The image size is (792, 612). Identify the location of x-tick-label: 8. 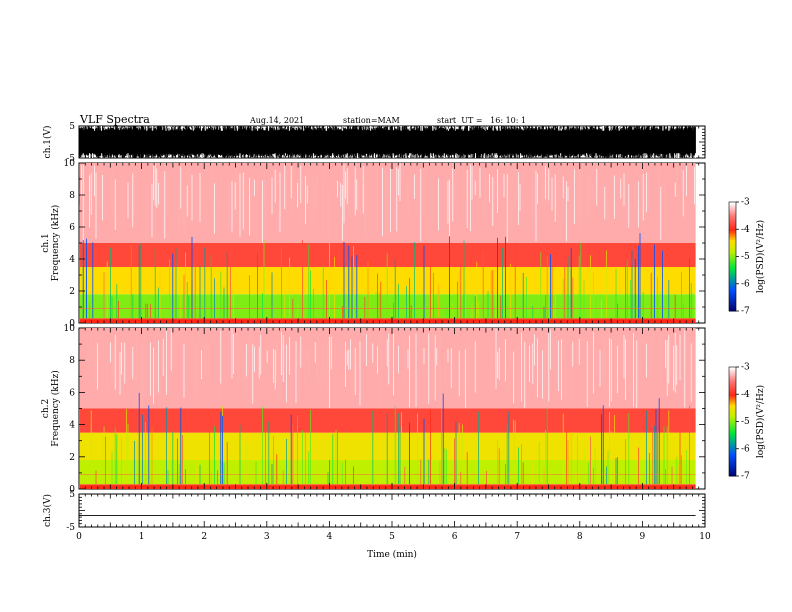
(580, 537).